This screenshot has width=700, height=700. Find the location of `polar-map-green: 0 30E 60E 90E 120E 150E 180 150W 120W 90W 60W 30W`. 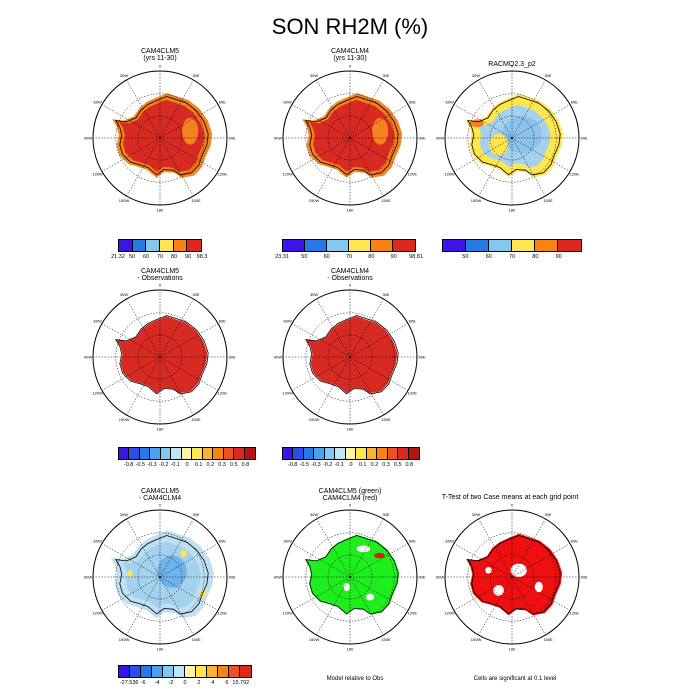

polar-map-green: 0 30E 60E 90E 120E 150E 180 150W 120W 90W 60W 30W is located at coordinates (350, 577).